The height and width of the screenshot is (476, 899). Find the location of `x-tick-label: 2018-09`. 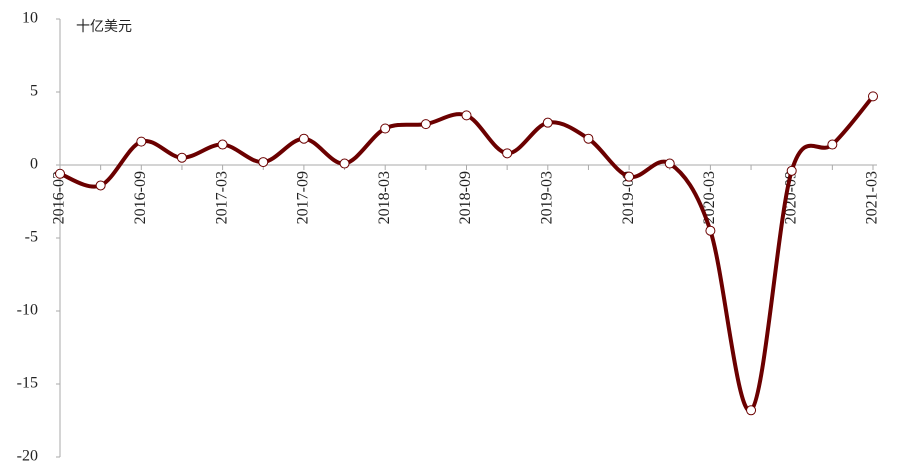

x-tick-label: 2018-09 is located at coordinates (465, 197).